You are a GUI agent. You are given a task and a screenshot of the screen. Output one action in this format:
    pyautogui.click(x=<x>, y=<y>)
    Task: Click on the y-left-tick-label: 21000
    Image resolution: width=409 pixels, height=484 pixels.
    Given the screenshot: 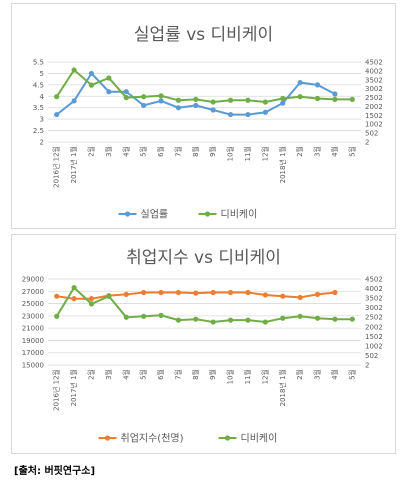 What is the action you would take?
    pyautogui.click(x=33, y=329)
    